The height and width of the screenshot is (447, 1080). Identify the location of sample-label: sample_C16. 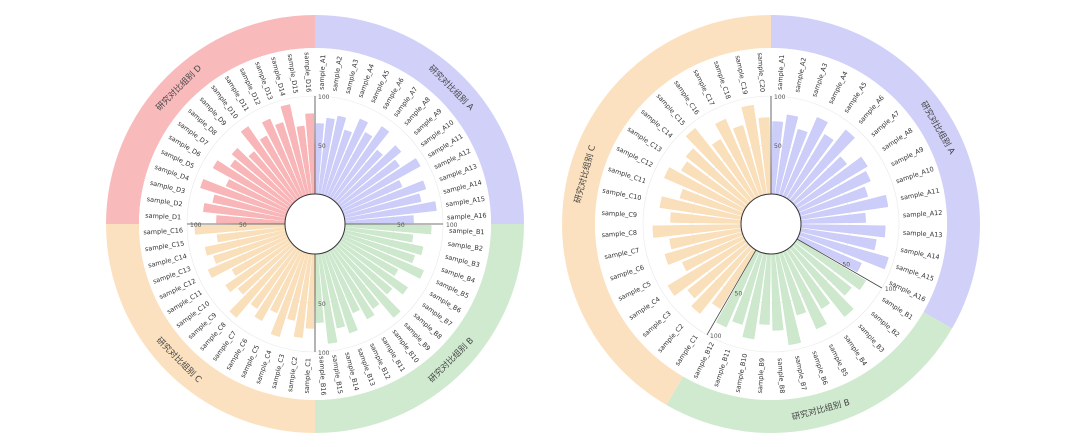
(163, 231).